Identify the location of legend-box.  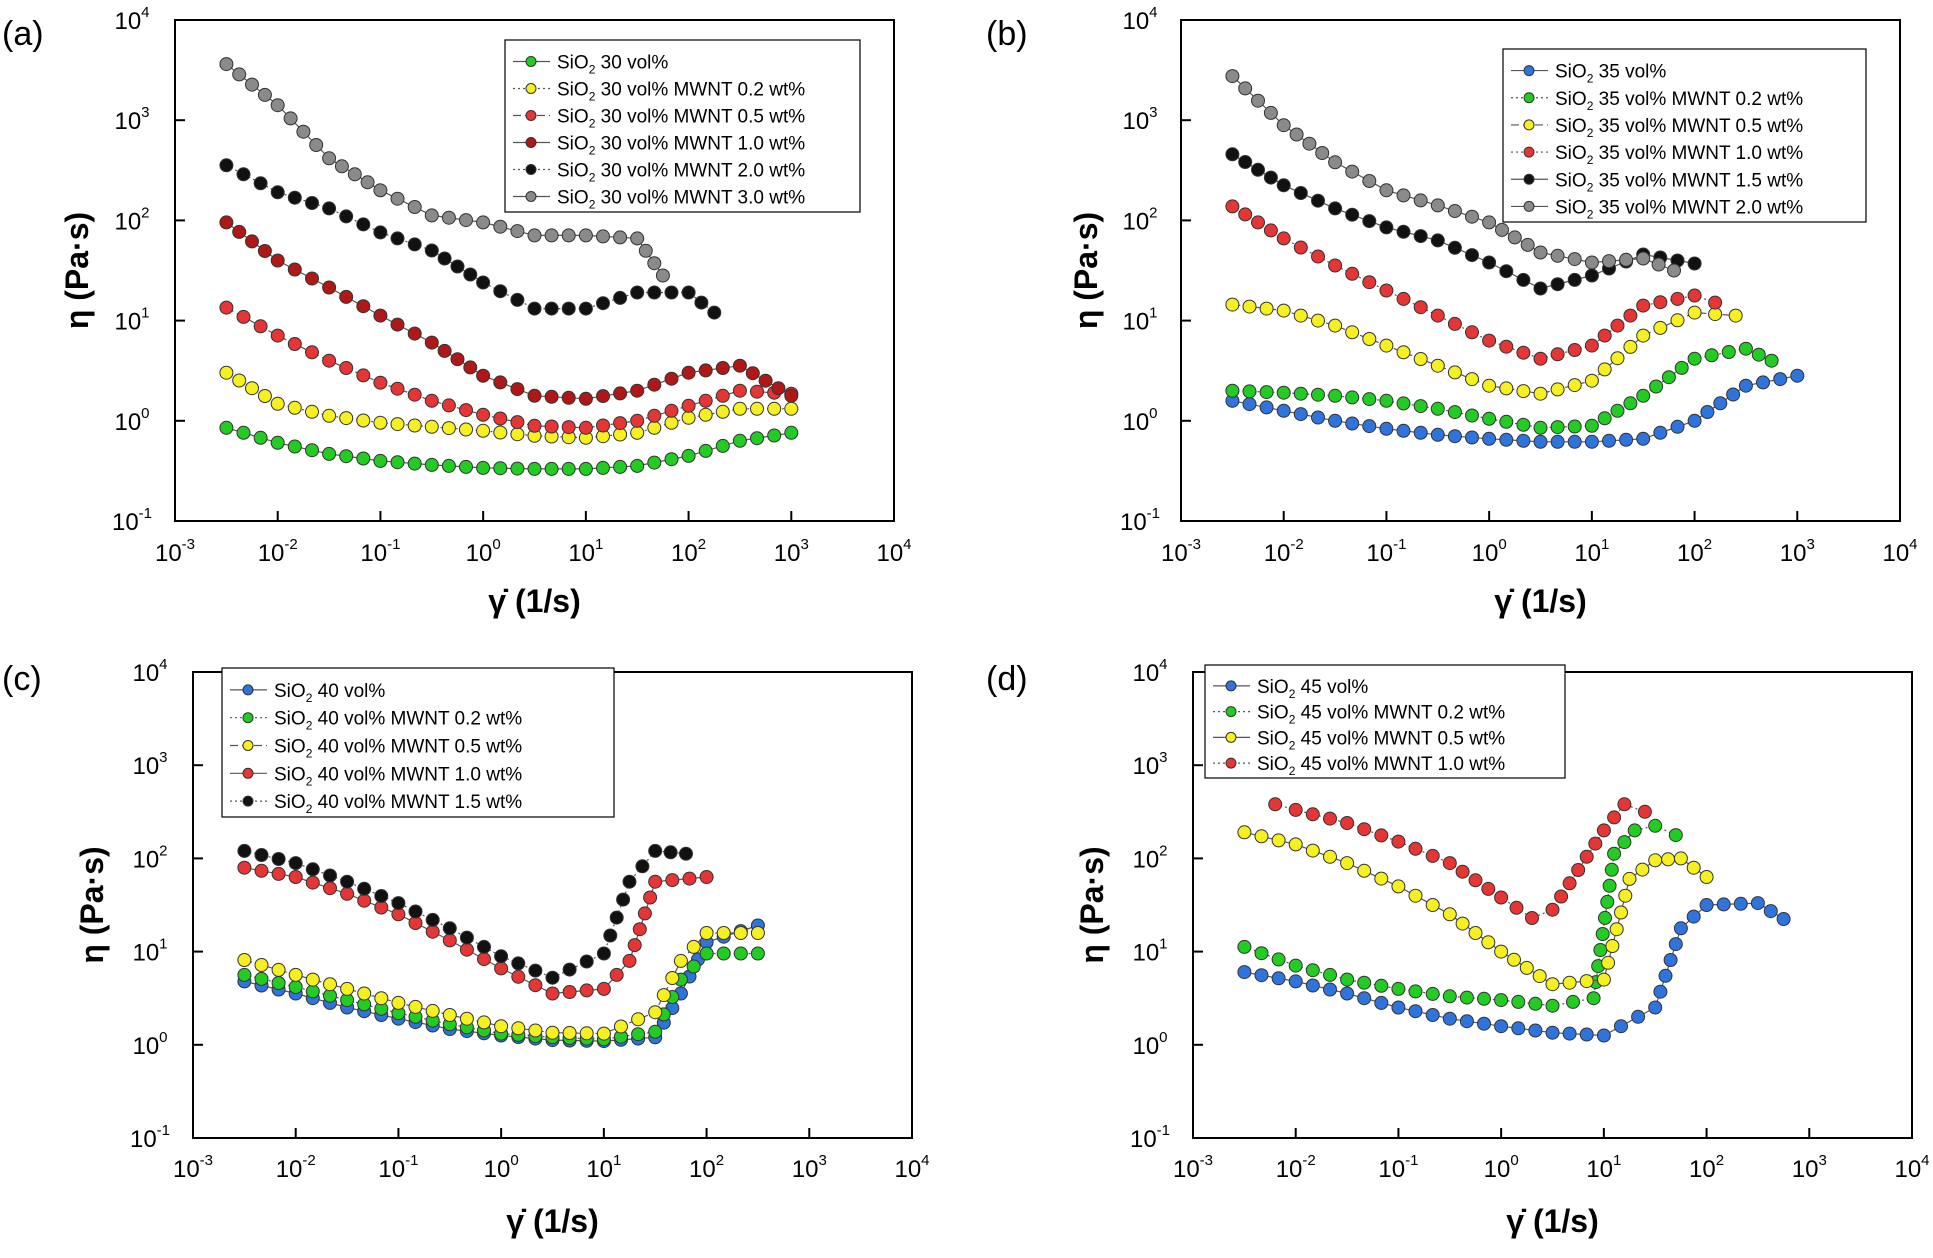
(682, 126).